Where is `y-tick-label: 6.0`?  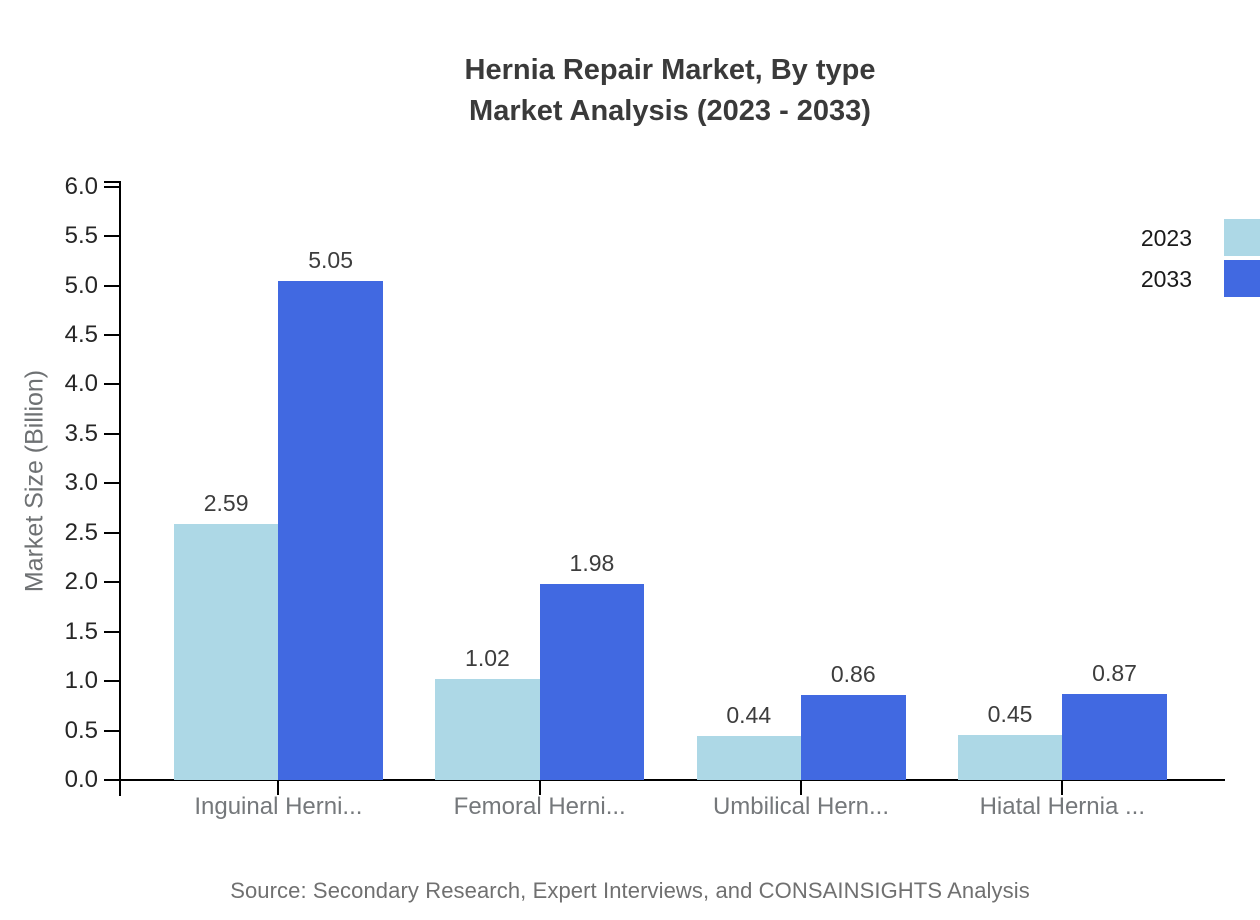 y-tick-label: 6.0 is located at coordinates (81, 186).